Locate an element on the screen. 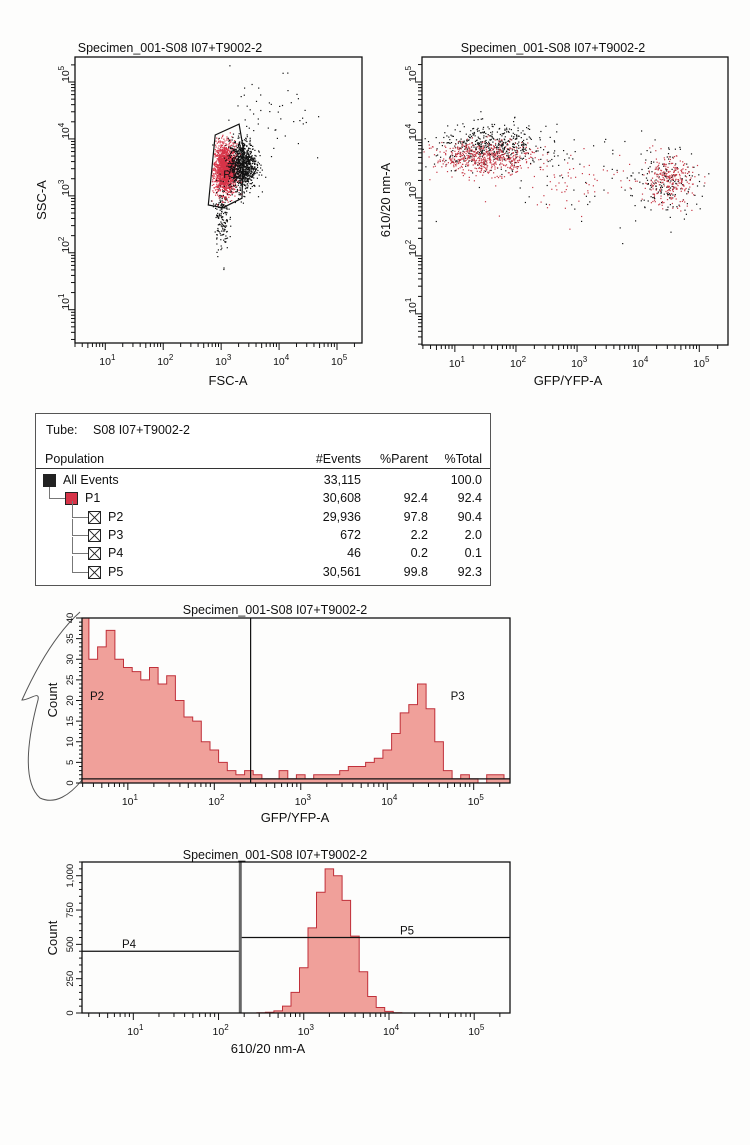  table-row: All Events 33,115 100.0 is located at coordinates (263, 481).